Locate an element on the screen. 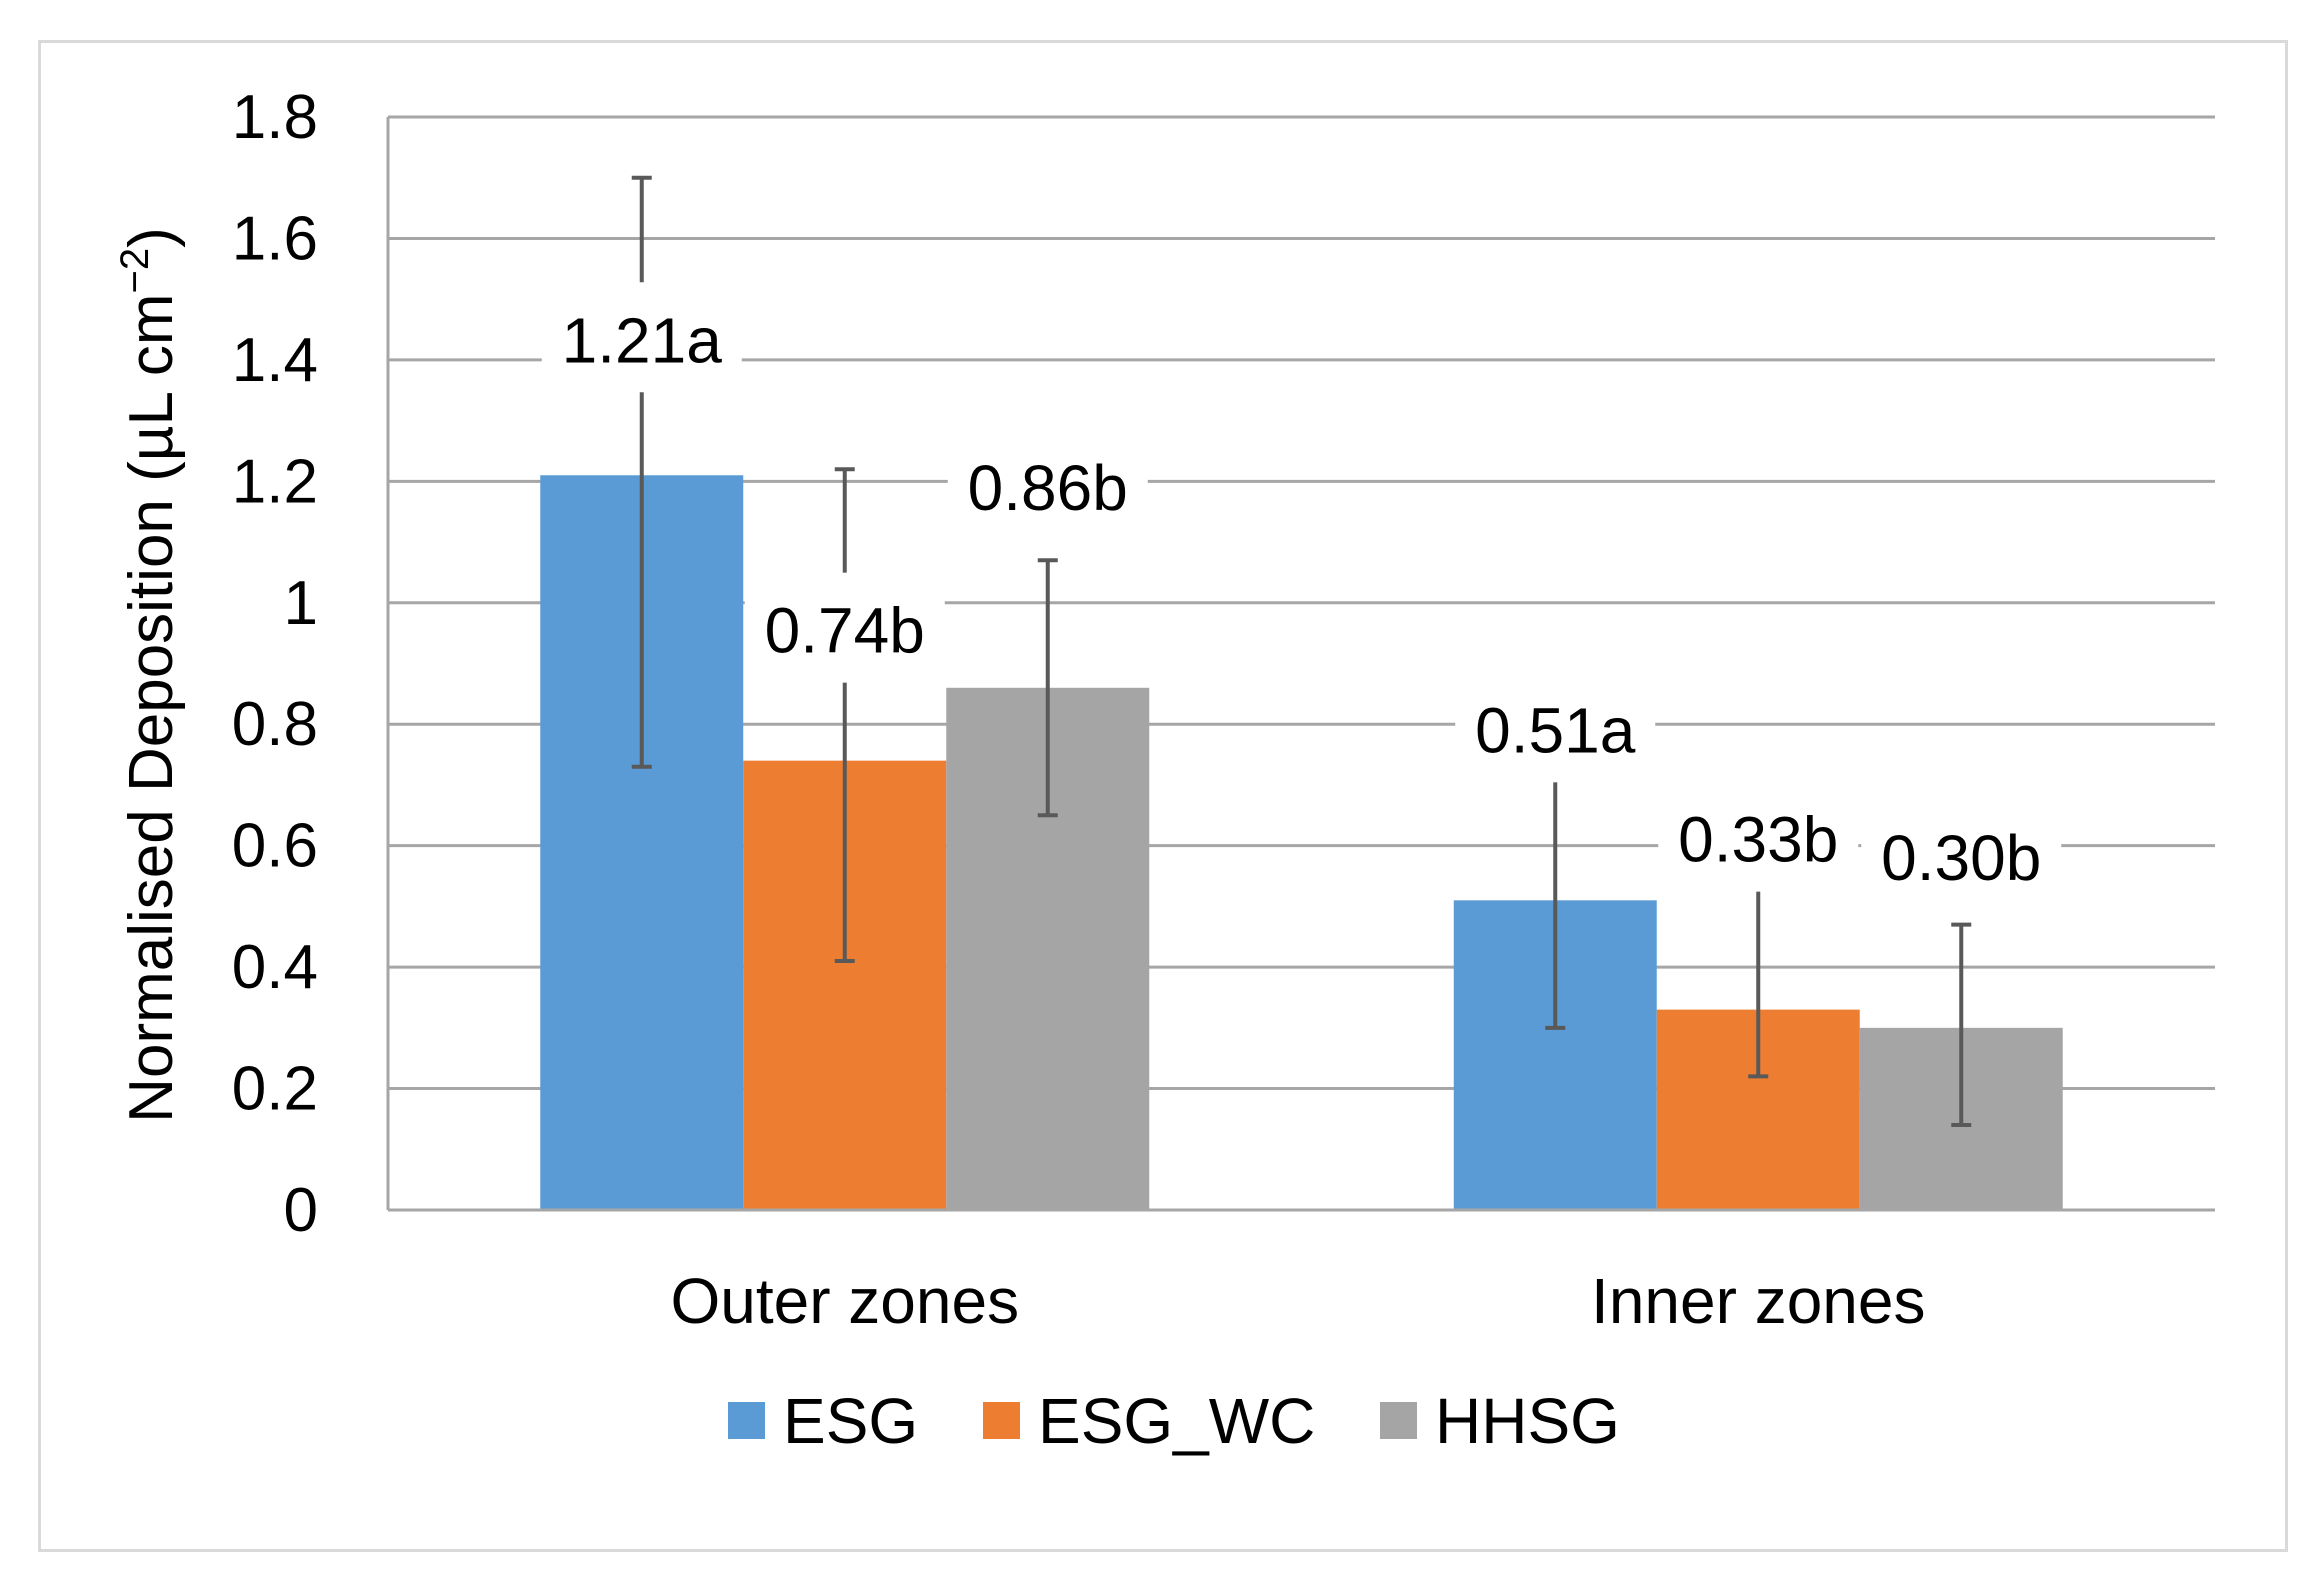  y-tick-label: 1.8 is located at coordinates (275, 117).